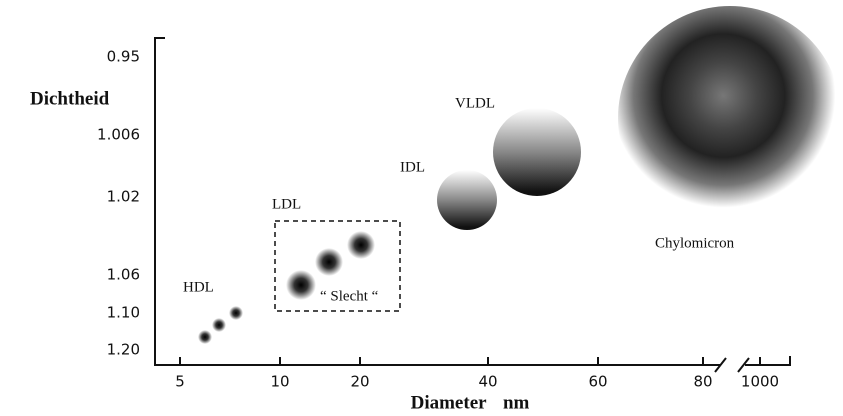 The height and width of the screenshot is (416, 843). What do you see at coordinates (349, 296) in the screenshot?
I see `annotation: “ Slecht “` at bounding box center [349, 296].